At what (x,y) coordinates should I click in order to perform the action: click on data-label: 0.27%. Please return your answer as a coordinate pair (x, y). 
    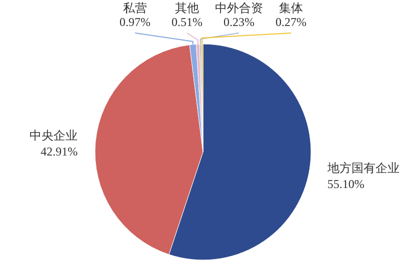
    Looking at the image, I should click on (291, 22).